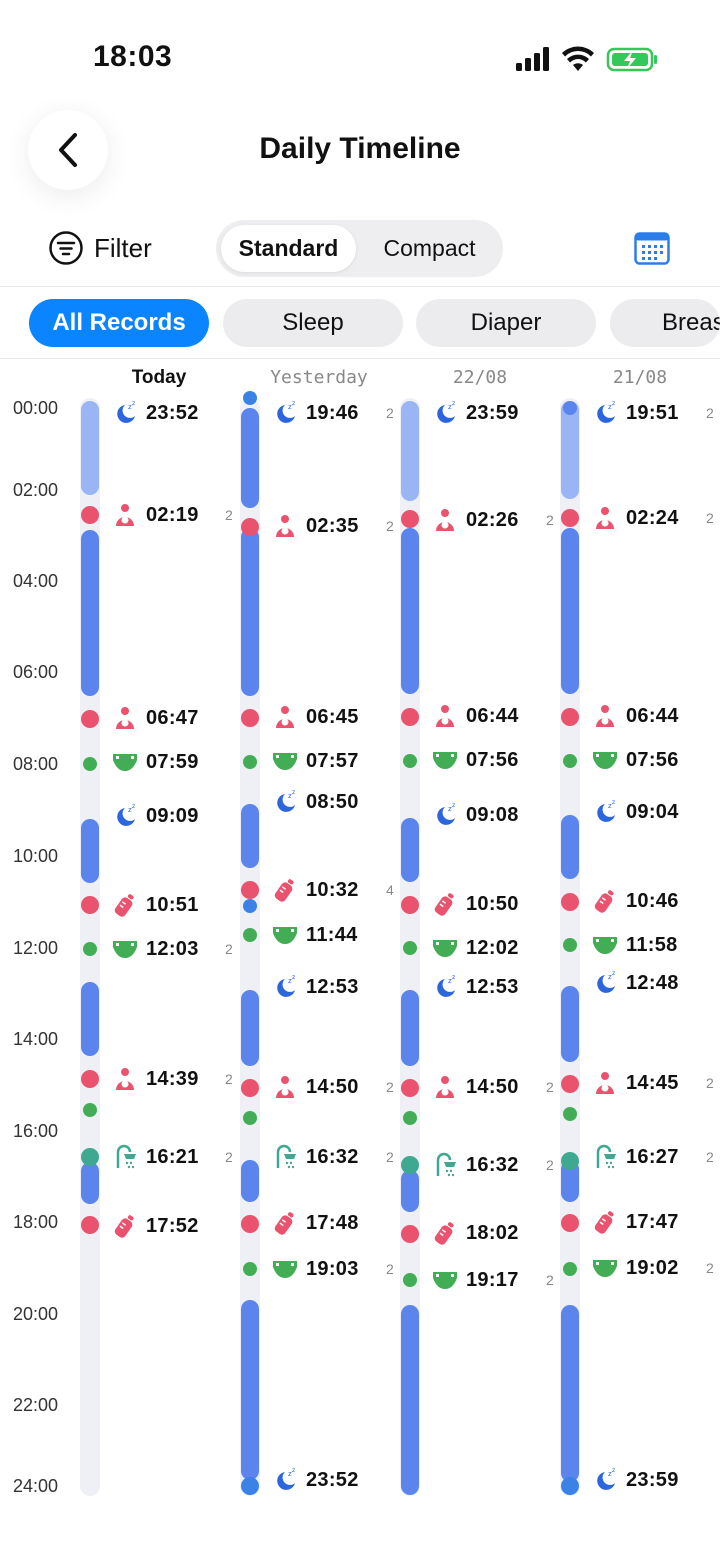 This screenshot has width=720, height=1565. Describe the element at coordinates (119, 323) in the screenshot. I see `chip-all-records: All Records` at that location.